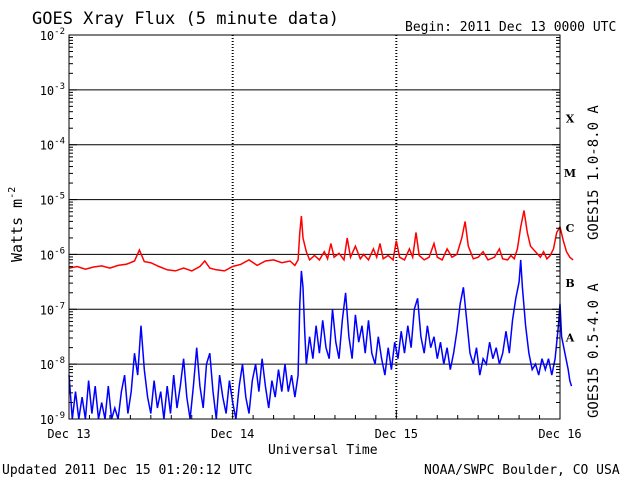  I want to click on y-tick-exponent: -9, so click(59, 416).